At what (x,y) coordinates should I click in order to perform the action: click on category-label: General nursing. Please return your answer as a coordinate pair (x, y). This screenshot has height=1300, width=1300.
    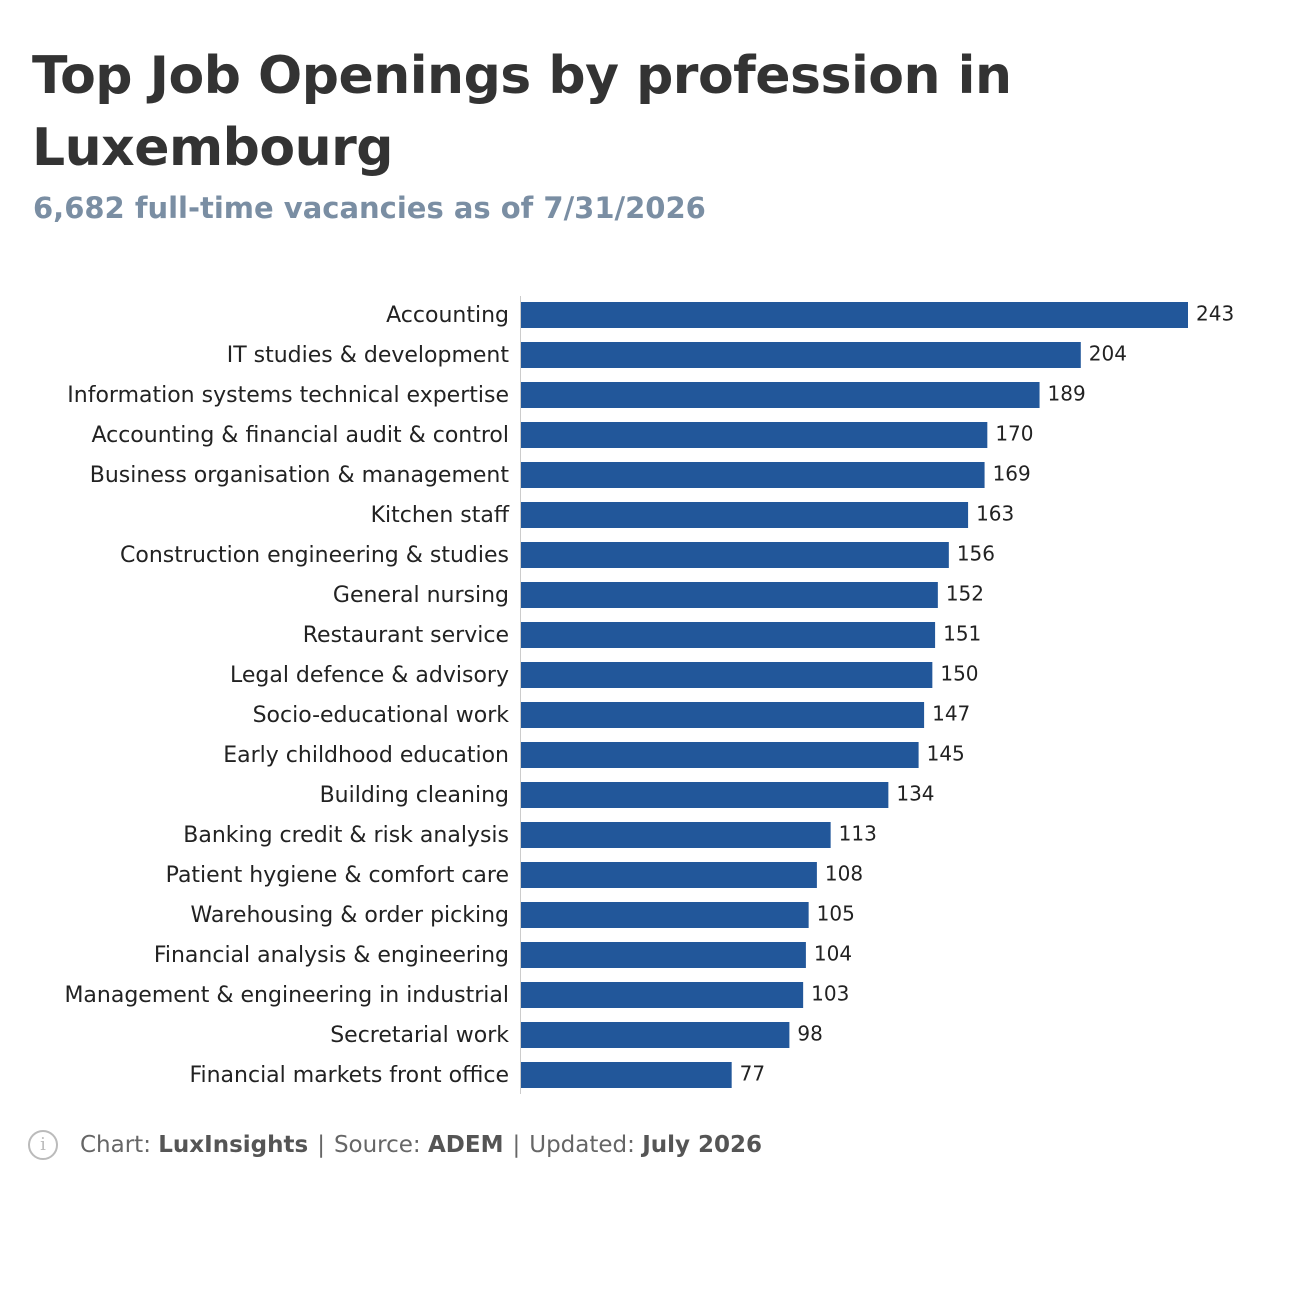
    Looking at the image, I should click on (421, 595).